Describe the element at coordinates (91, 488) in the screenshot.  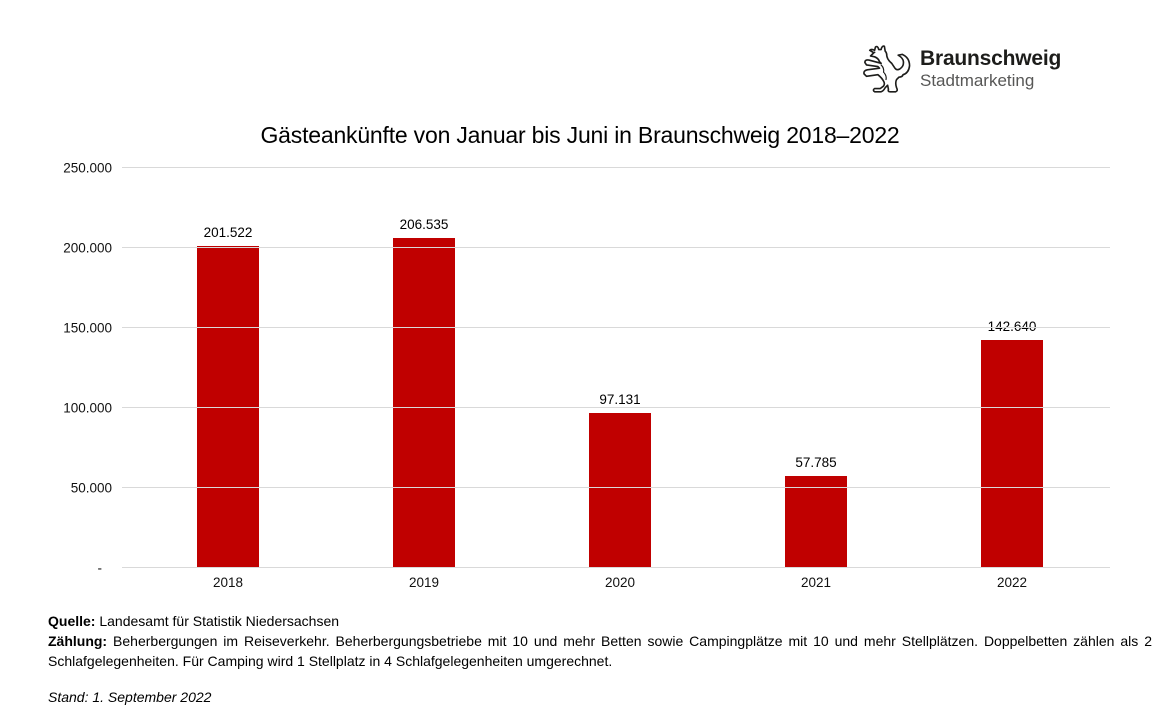
I see `y-tick-label: 50.000` at that location.